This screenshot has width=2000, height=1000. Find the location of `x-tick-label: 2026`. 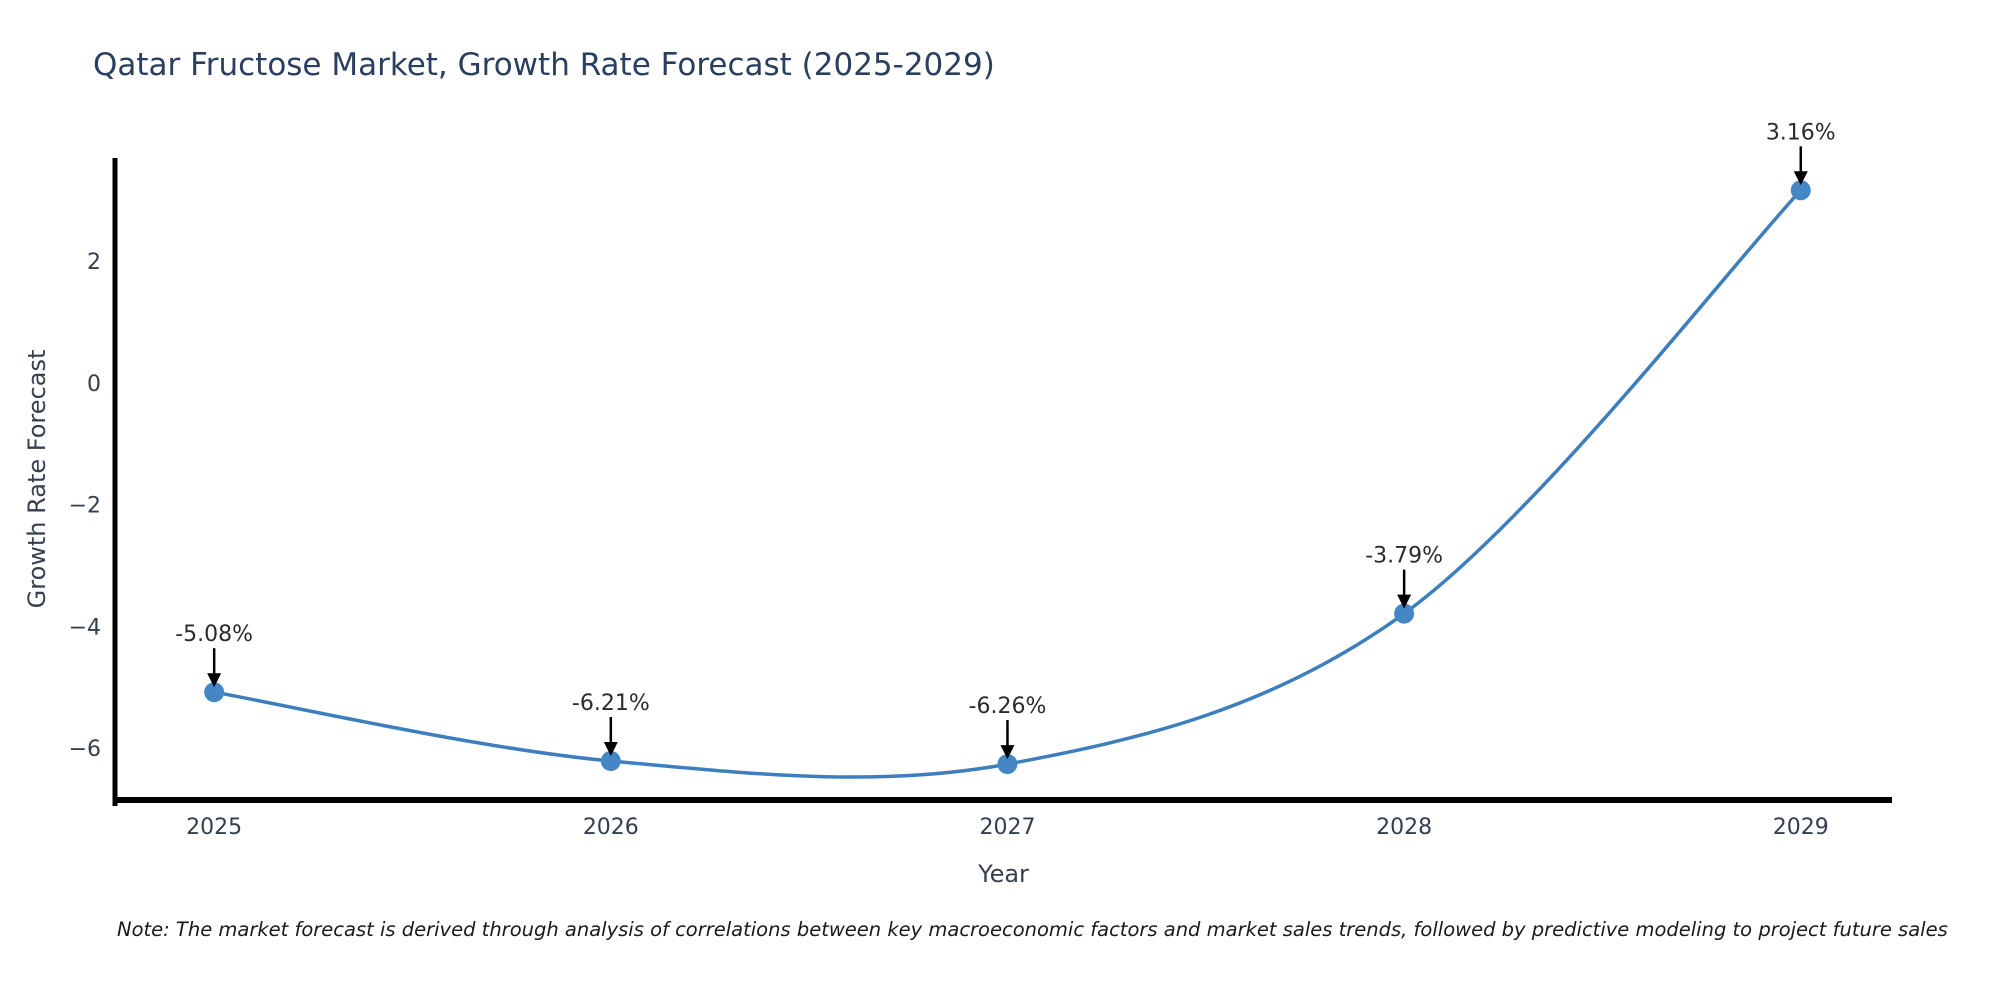

x-tick-label: 2026 is located at coordinates (611, 827).